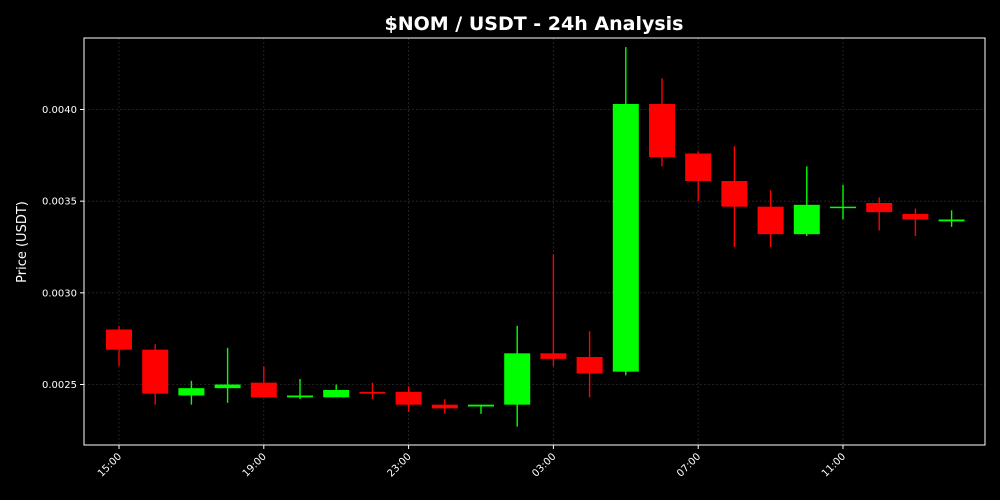  What do you see at coordinates (400, 465) in the screenshot?
I see `x-tick-label: 23:00` at bounding box center [400, 465].